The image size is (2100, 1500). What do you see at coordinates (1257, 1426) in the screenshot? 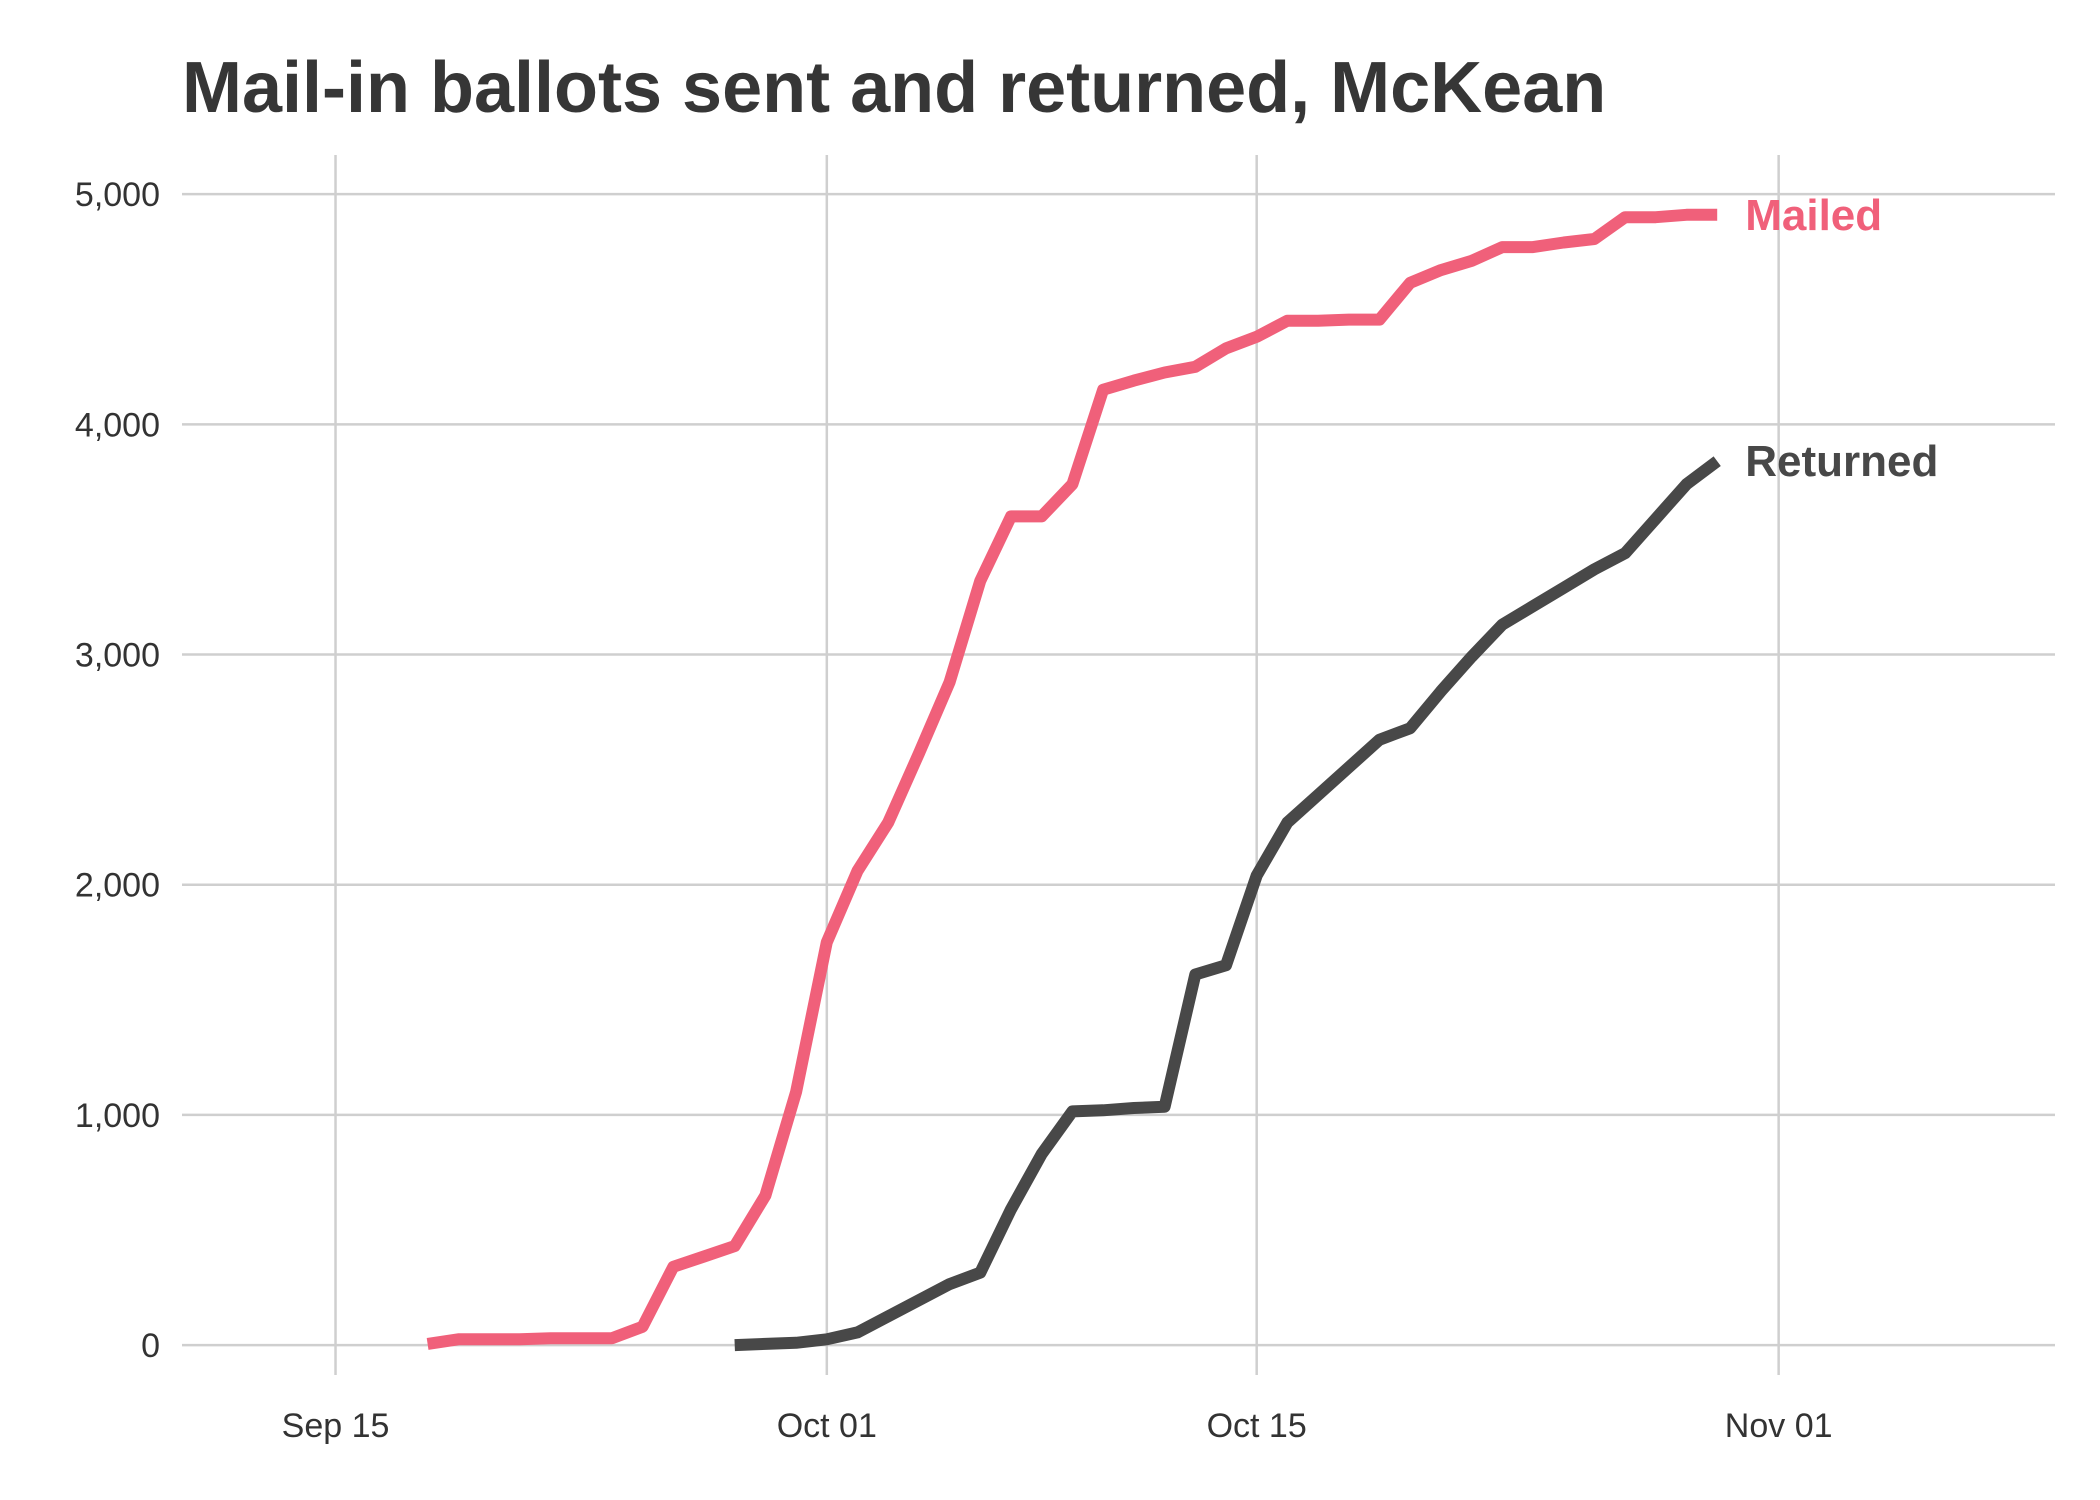
I see `x-tick-label: Oct 15` at bounding box center [1257, 1426].